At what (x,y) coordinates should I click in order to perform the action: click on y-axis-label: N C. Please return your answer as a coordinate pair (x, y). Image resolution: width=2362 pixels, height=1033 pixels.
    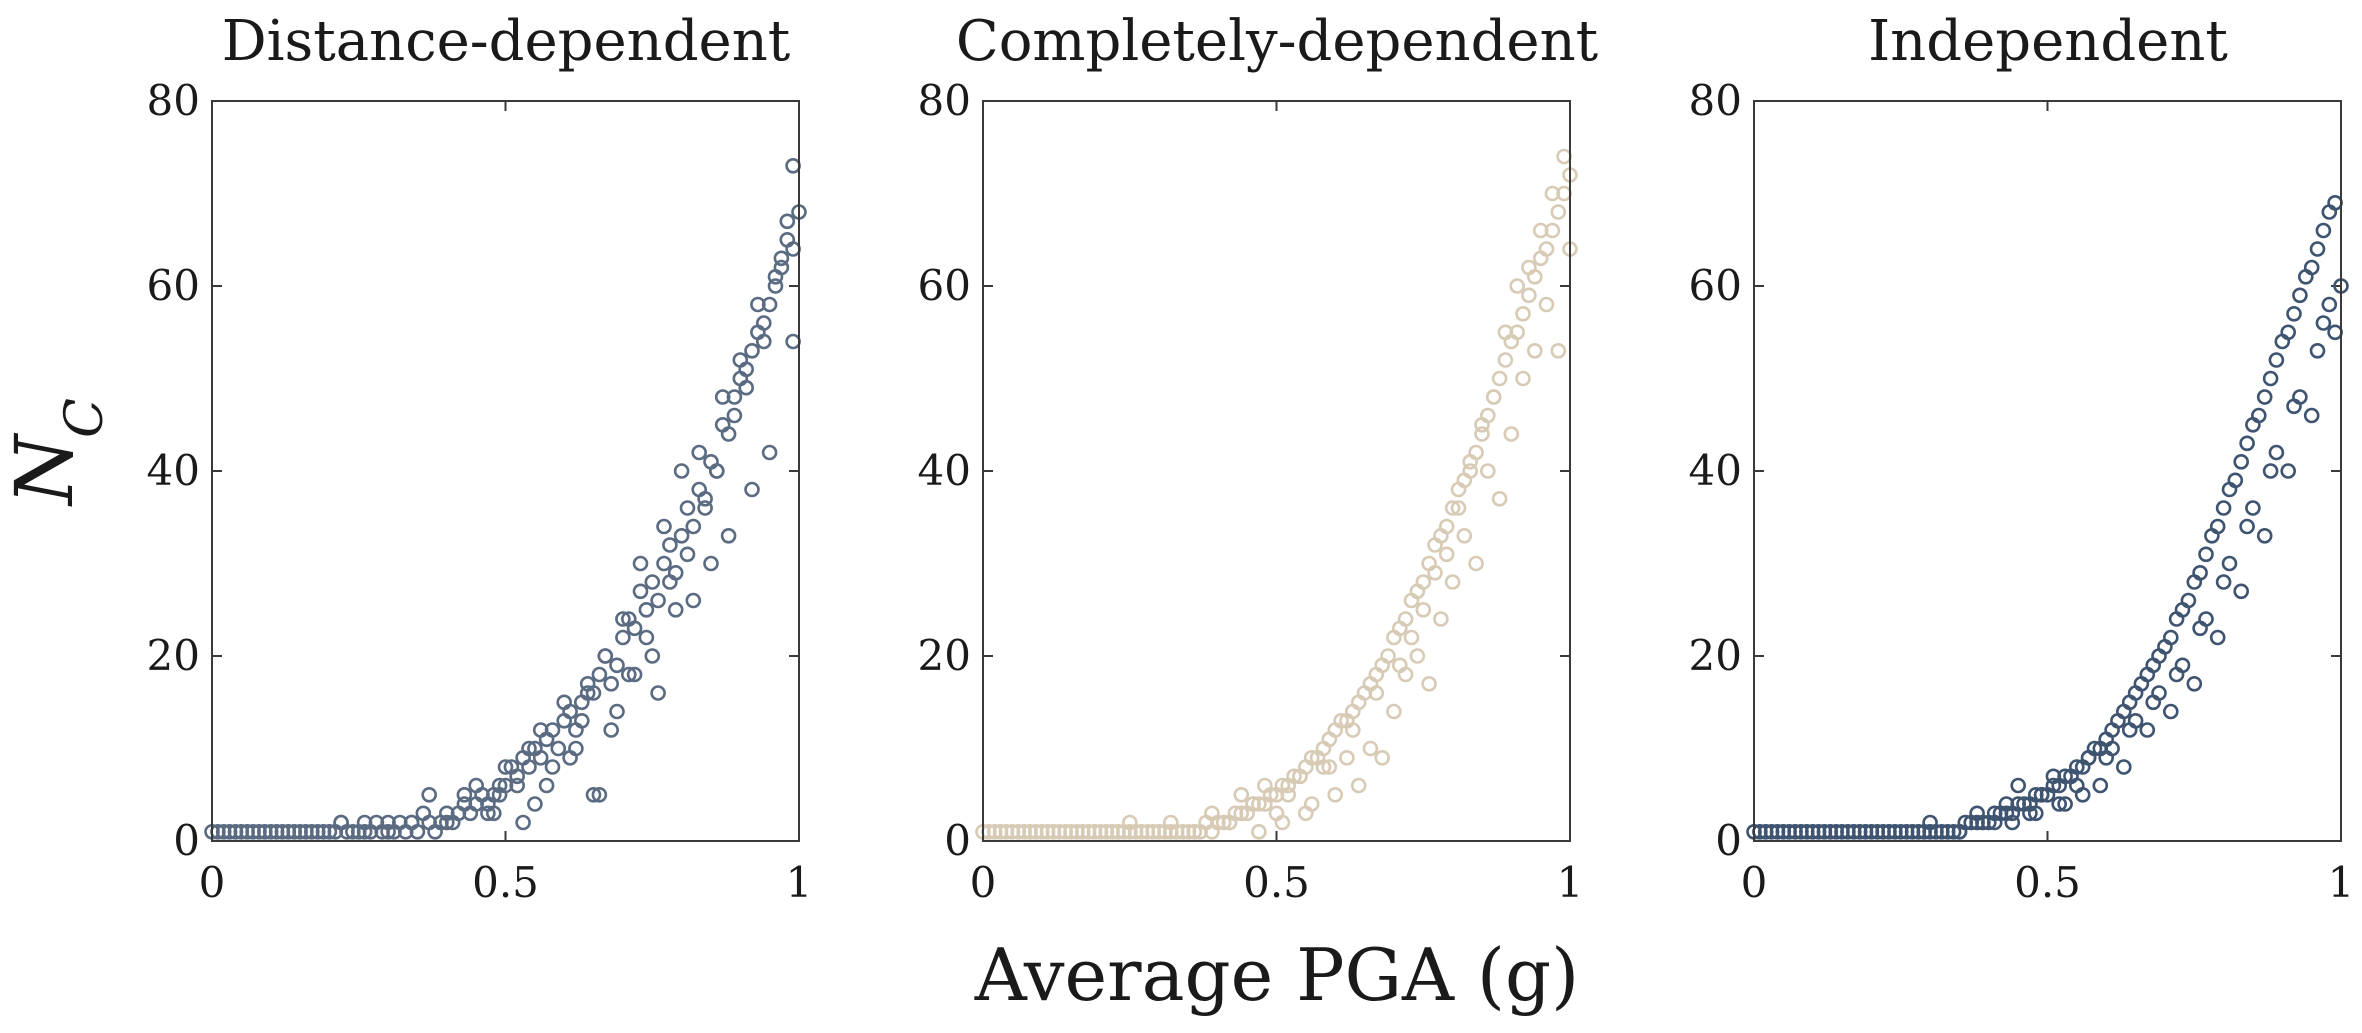
    Looking at the image, I should click on (57, 452).